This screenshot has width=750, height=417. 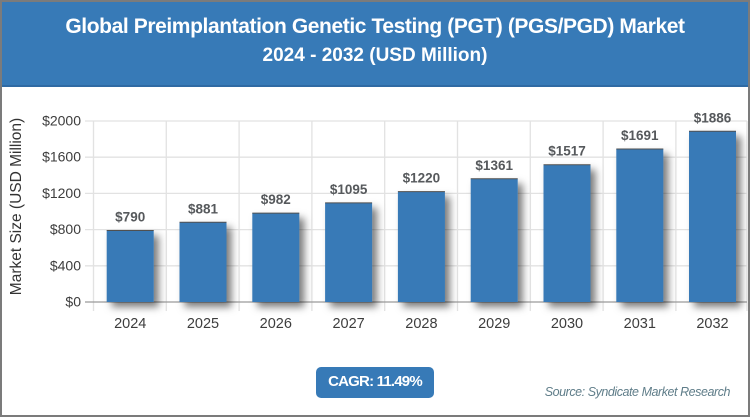 I want to click on svg-text: 2032, so click(x=712, y=324).